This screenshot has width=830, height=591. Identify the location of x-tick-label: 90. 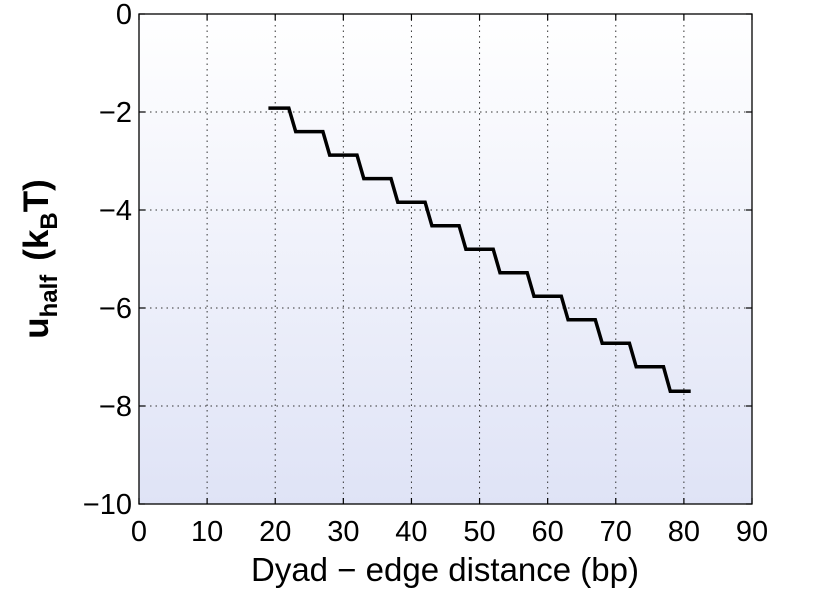
(752, 532).